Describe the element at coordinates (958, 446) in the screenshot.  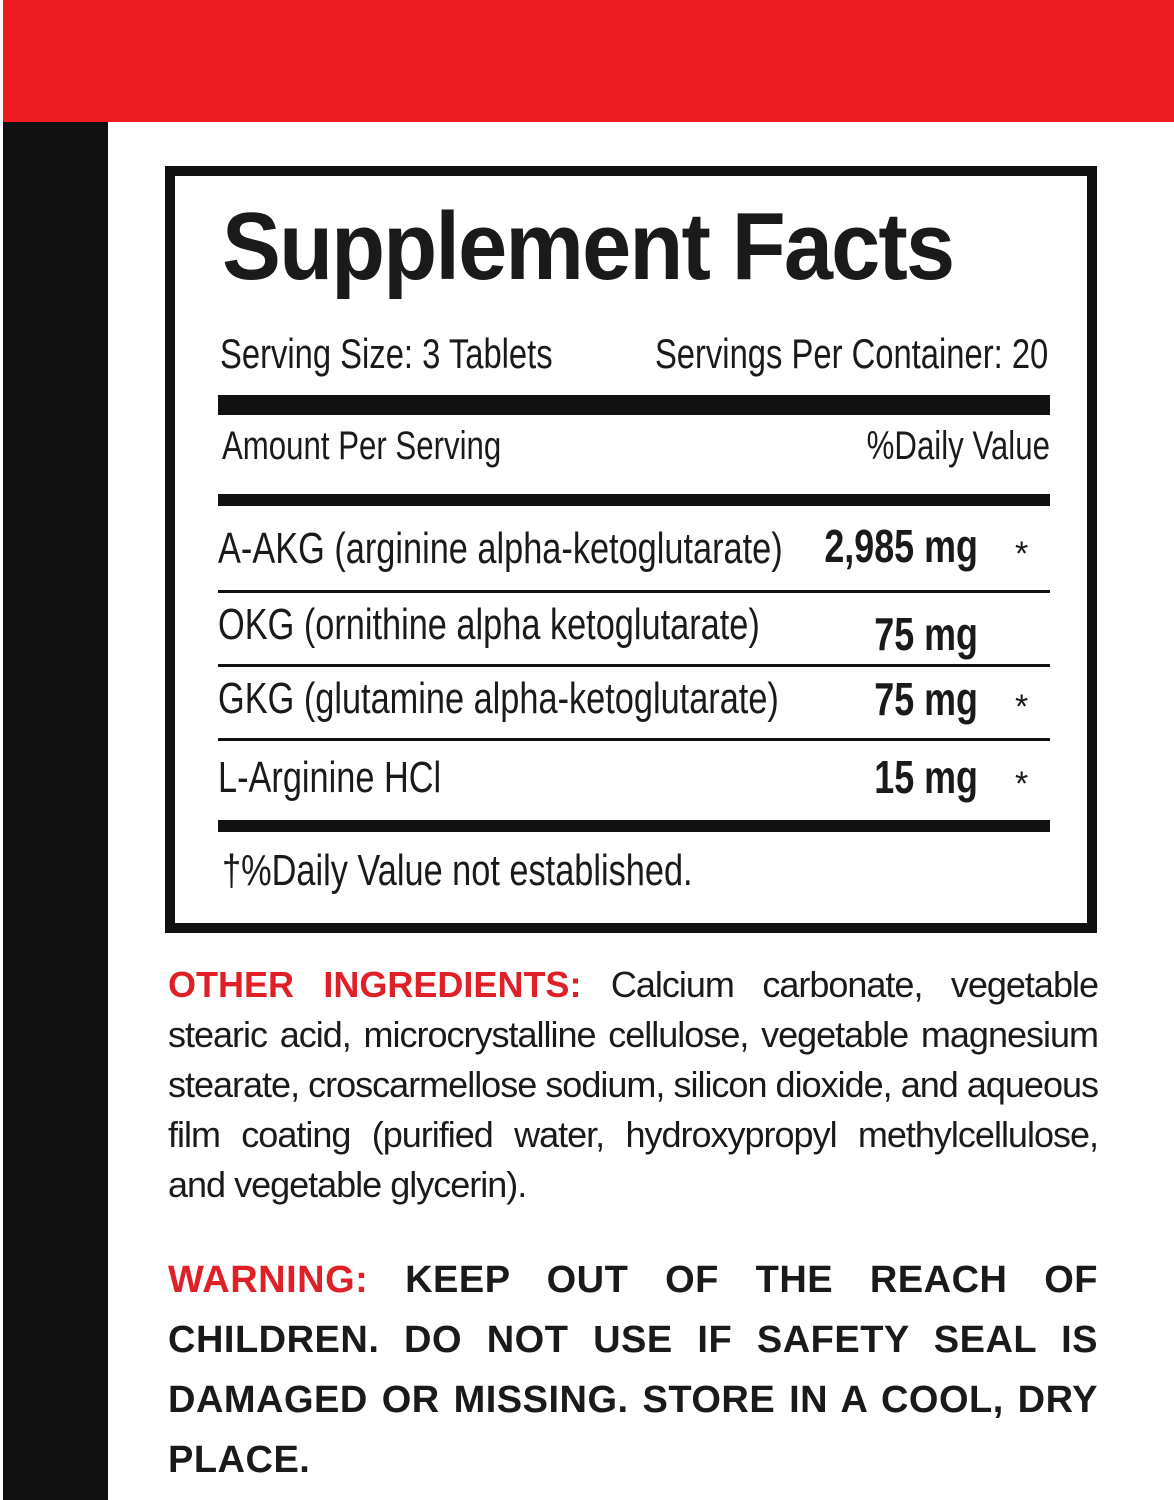
I see `daily-value-header-text: %Daily Value` at that location.